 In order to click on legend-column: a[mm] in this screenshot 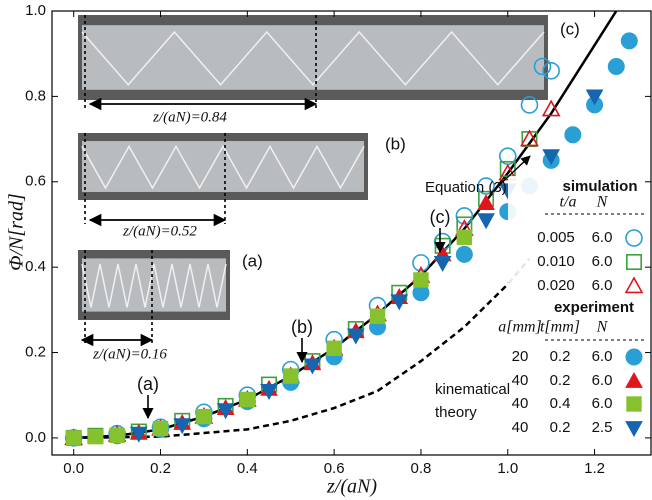, I will do `click(520, 327)`.